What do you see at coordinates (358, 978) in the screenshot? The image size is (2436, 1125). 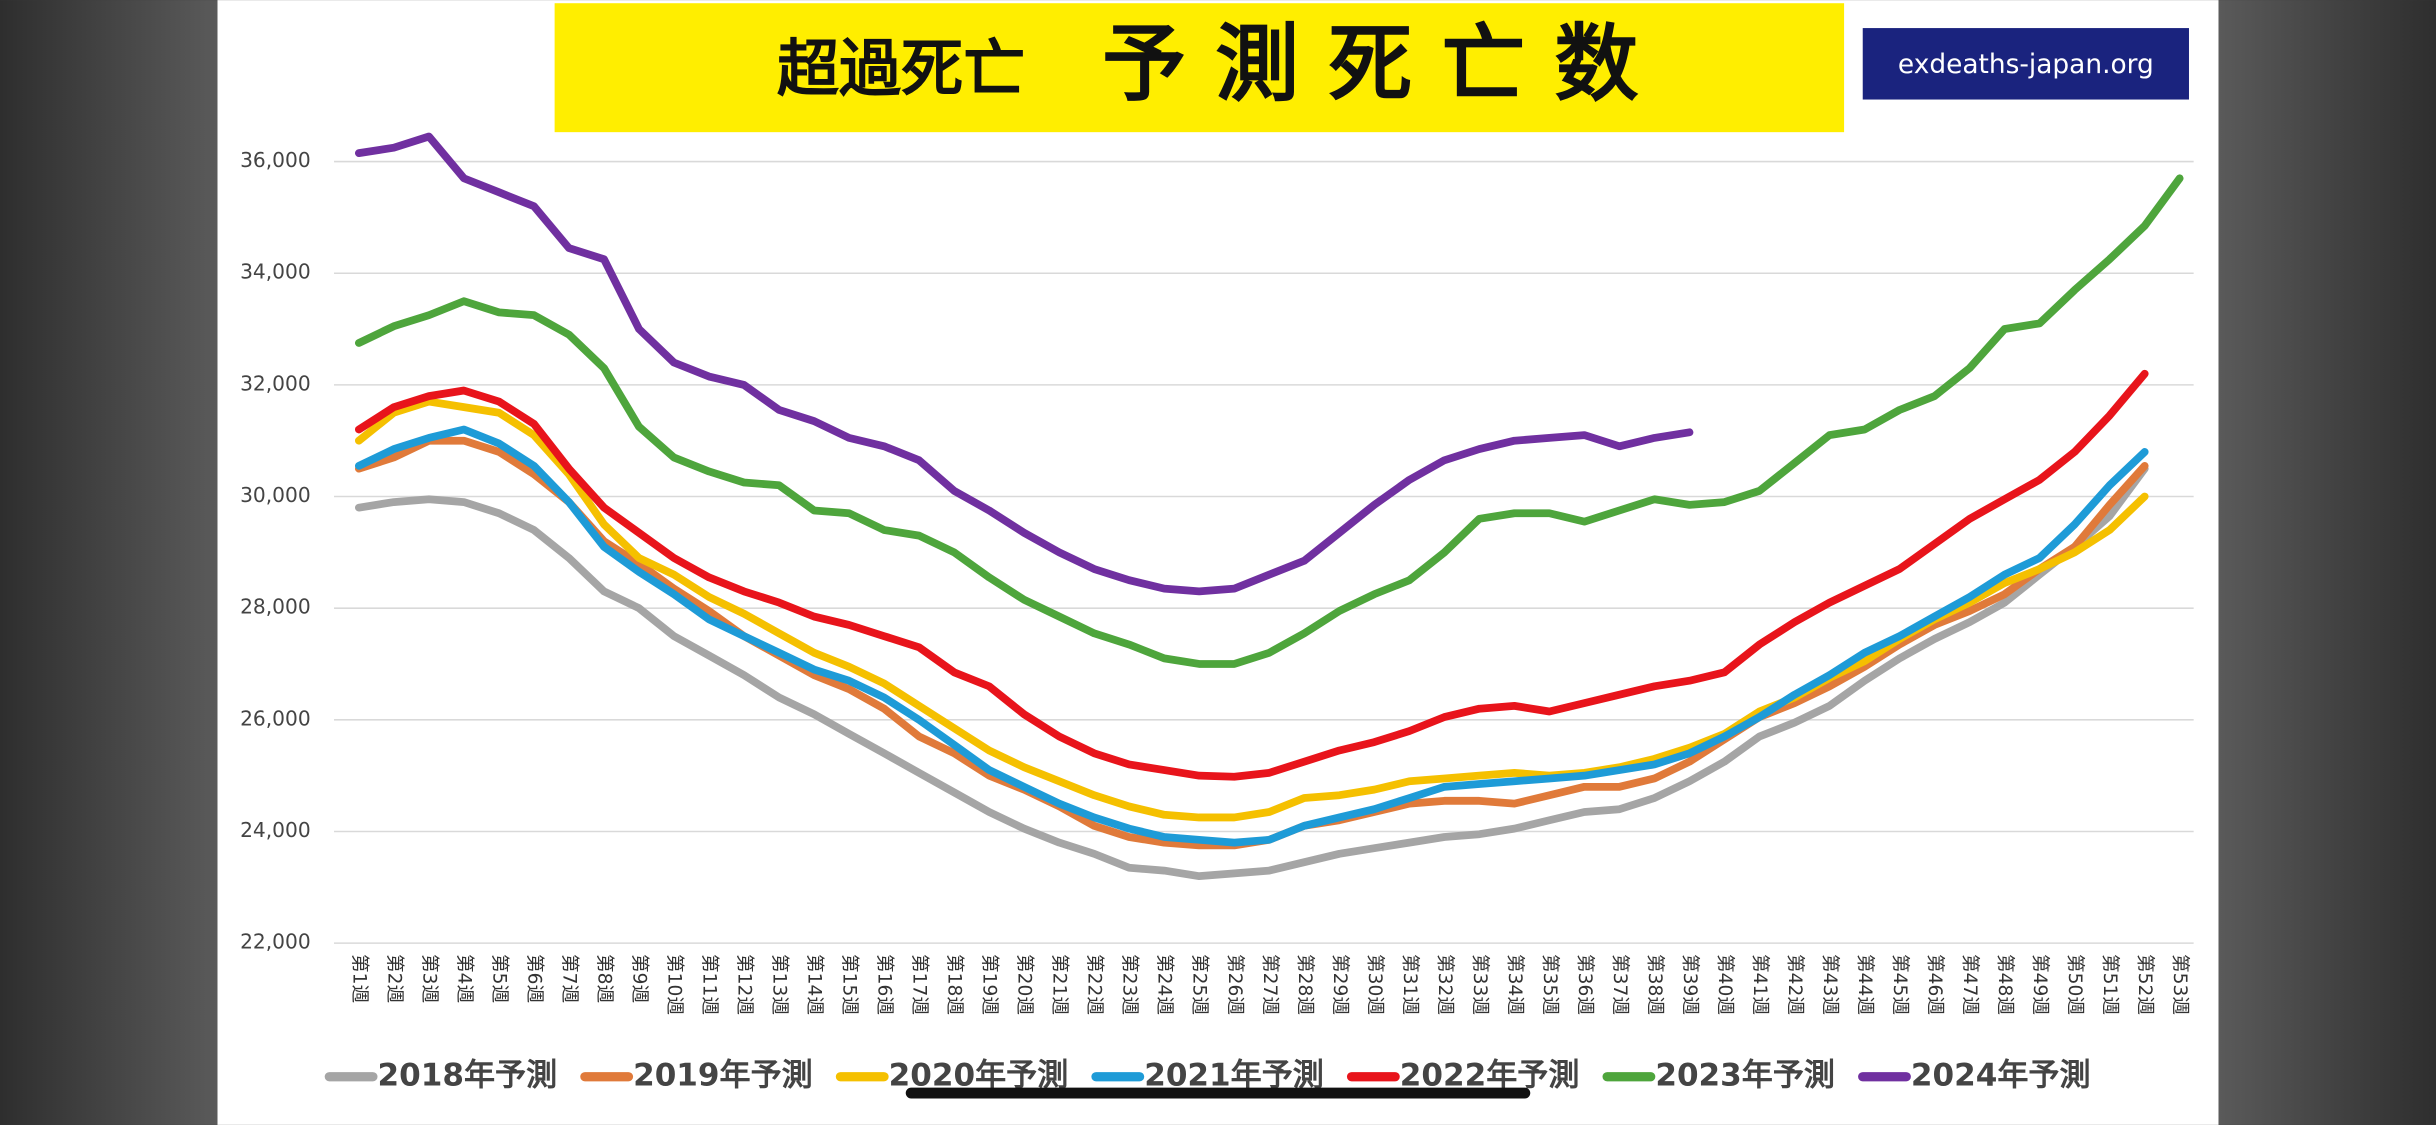 I see `x-tick-label: 第1週` at bounding box center [358, 978].